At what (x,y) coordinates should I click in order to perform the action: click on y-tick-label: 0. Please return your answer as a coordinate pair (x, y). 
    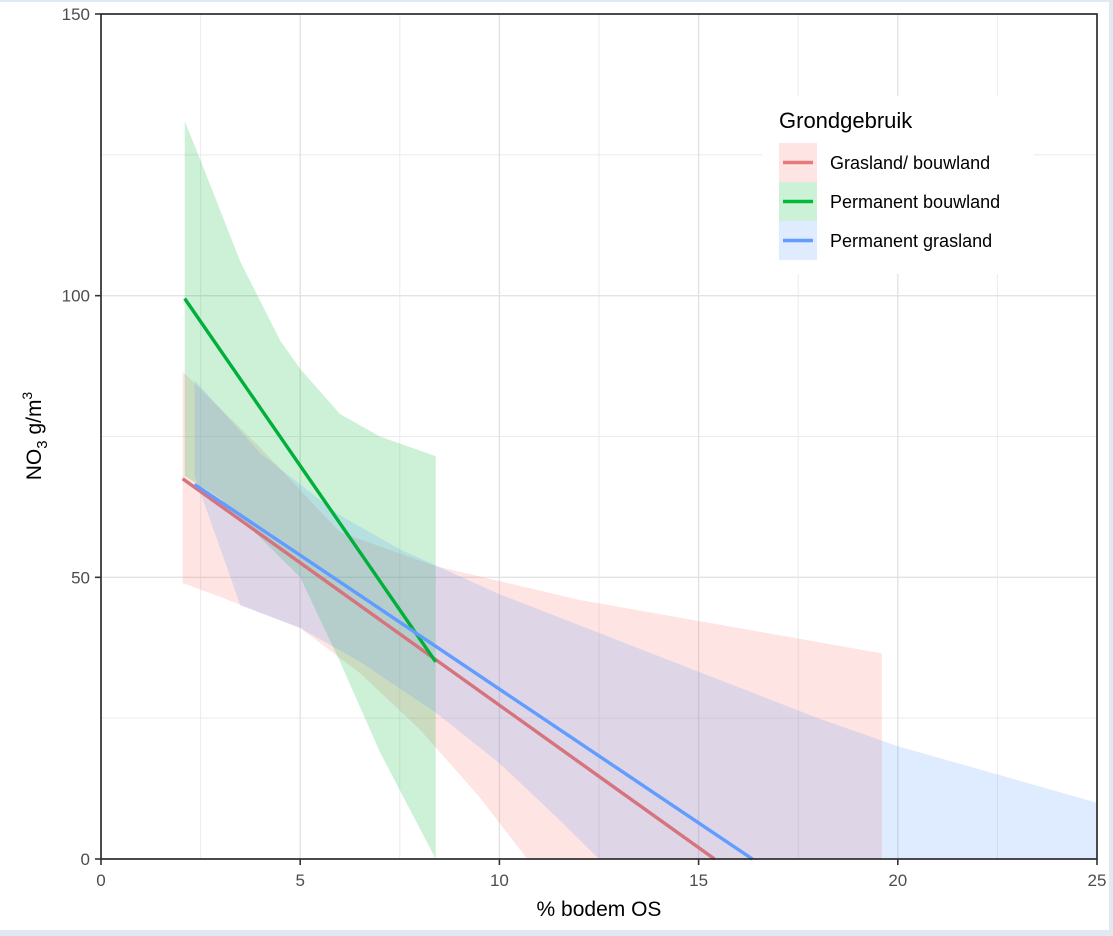
    Looking at the image, I should click on (85, 859).